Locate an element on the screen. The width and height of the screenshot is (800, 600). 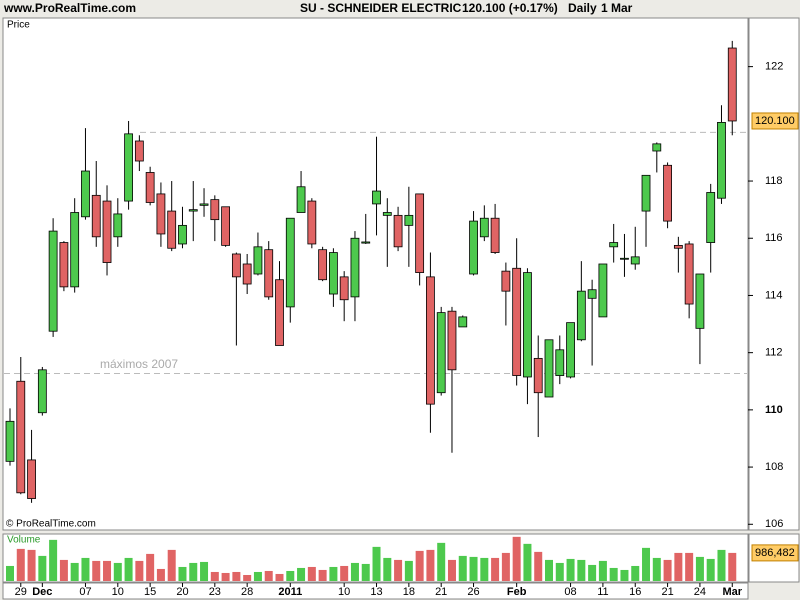
date: 1 Mar is located at coordinates (617, 8).